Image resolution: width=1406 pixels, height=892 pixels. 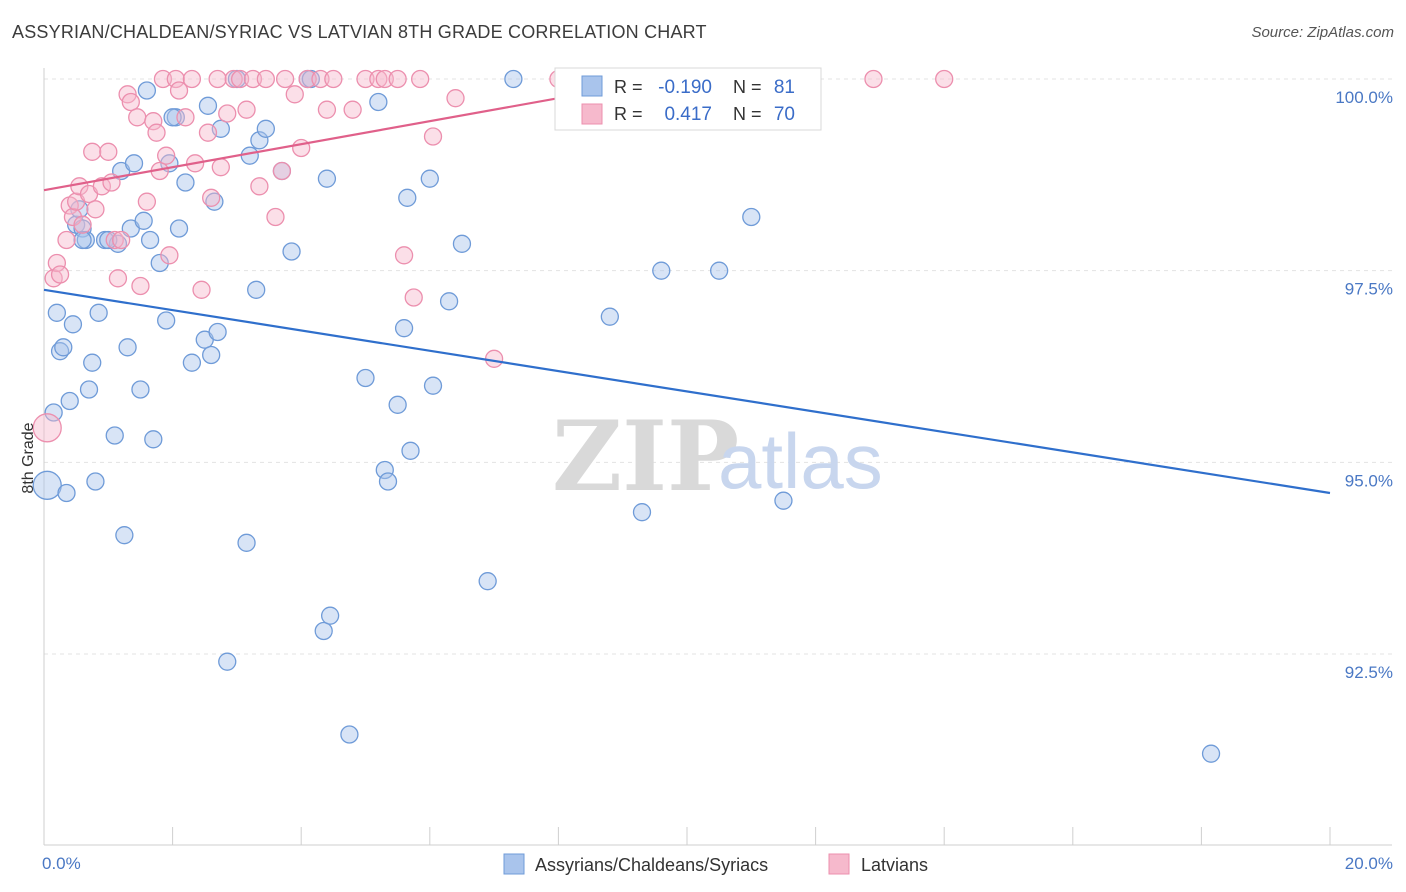 What do you see at coordinates (685, 87) in the screenshot?
I see `legend-r-value-1: -0.190` at bounding box center [685, 87].